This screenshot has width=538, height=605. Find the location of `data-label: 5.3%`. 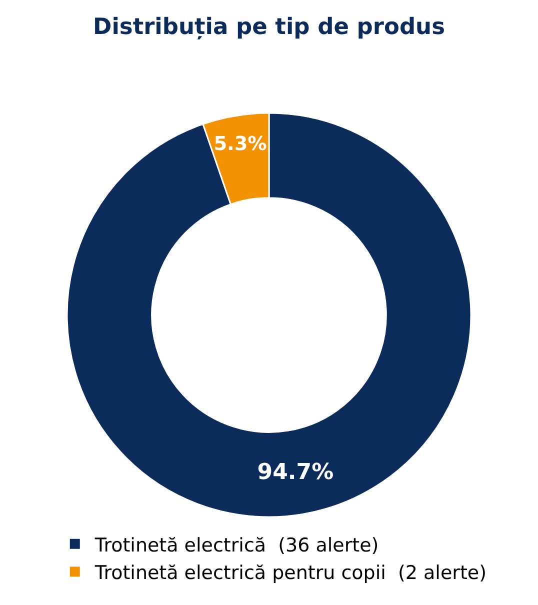

data-label: 5.3% is located at coordinates (240, 143).